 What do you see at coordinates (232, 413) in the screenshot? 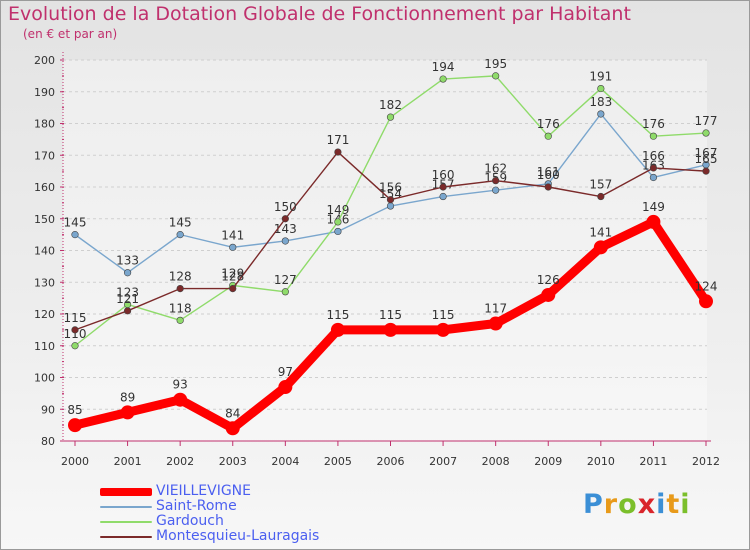
I see `data-label: 84` at bounding box center [232, 413].